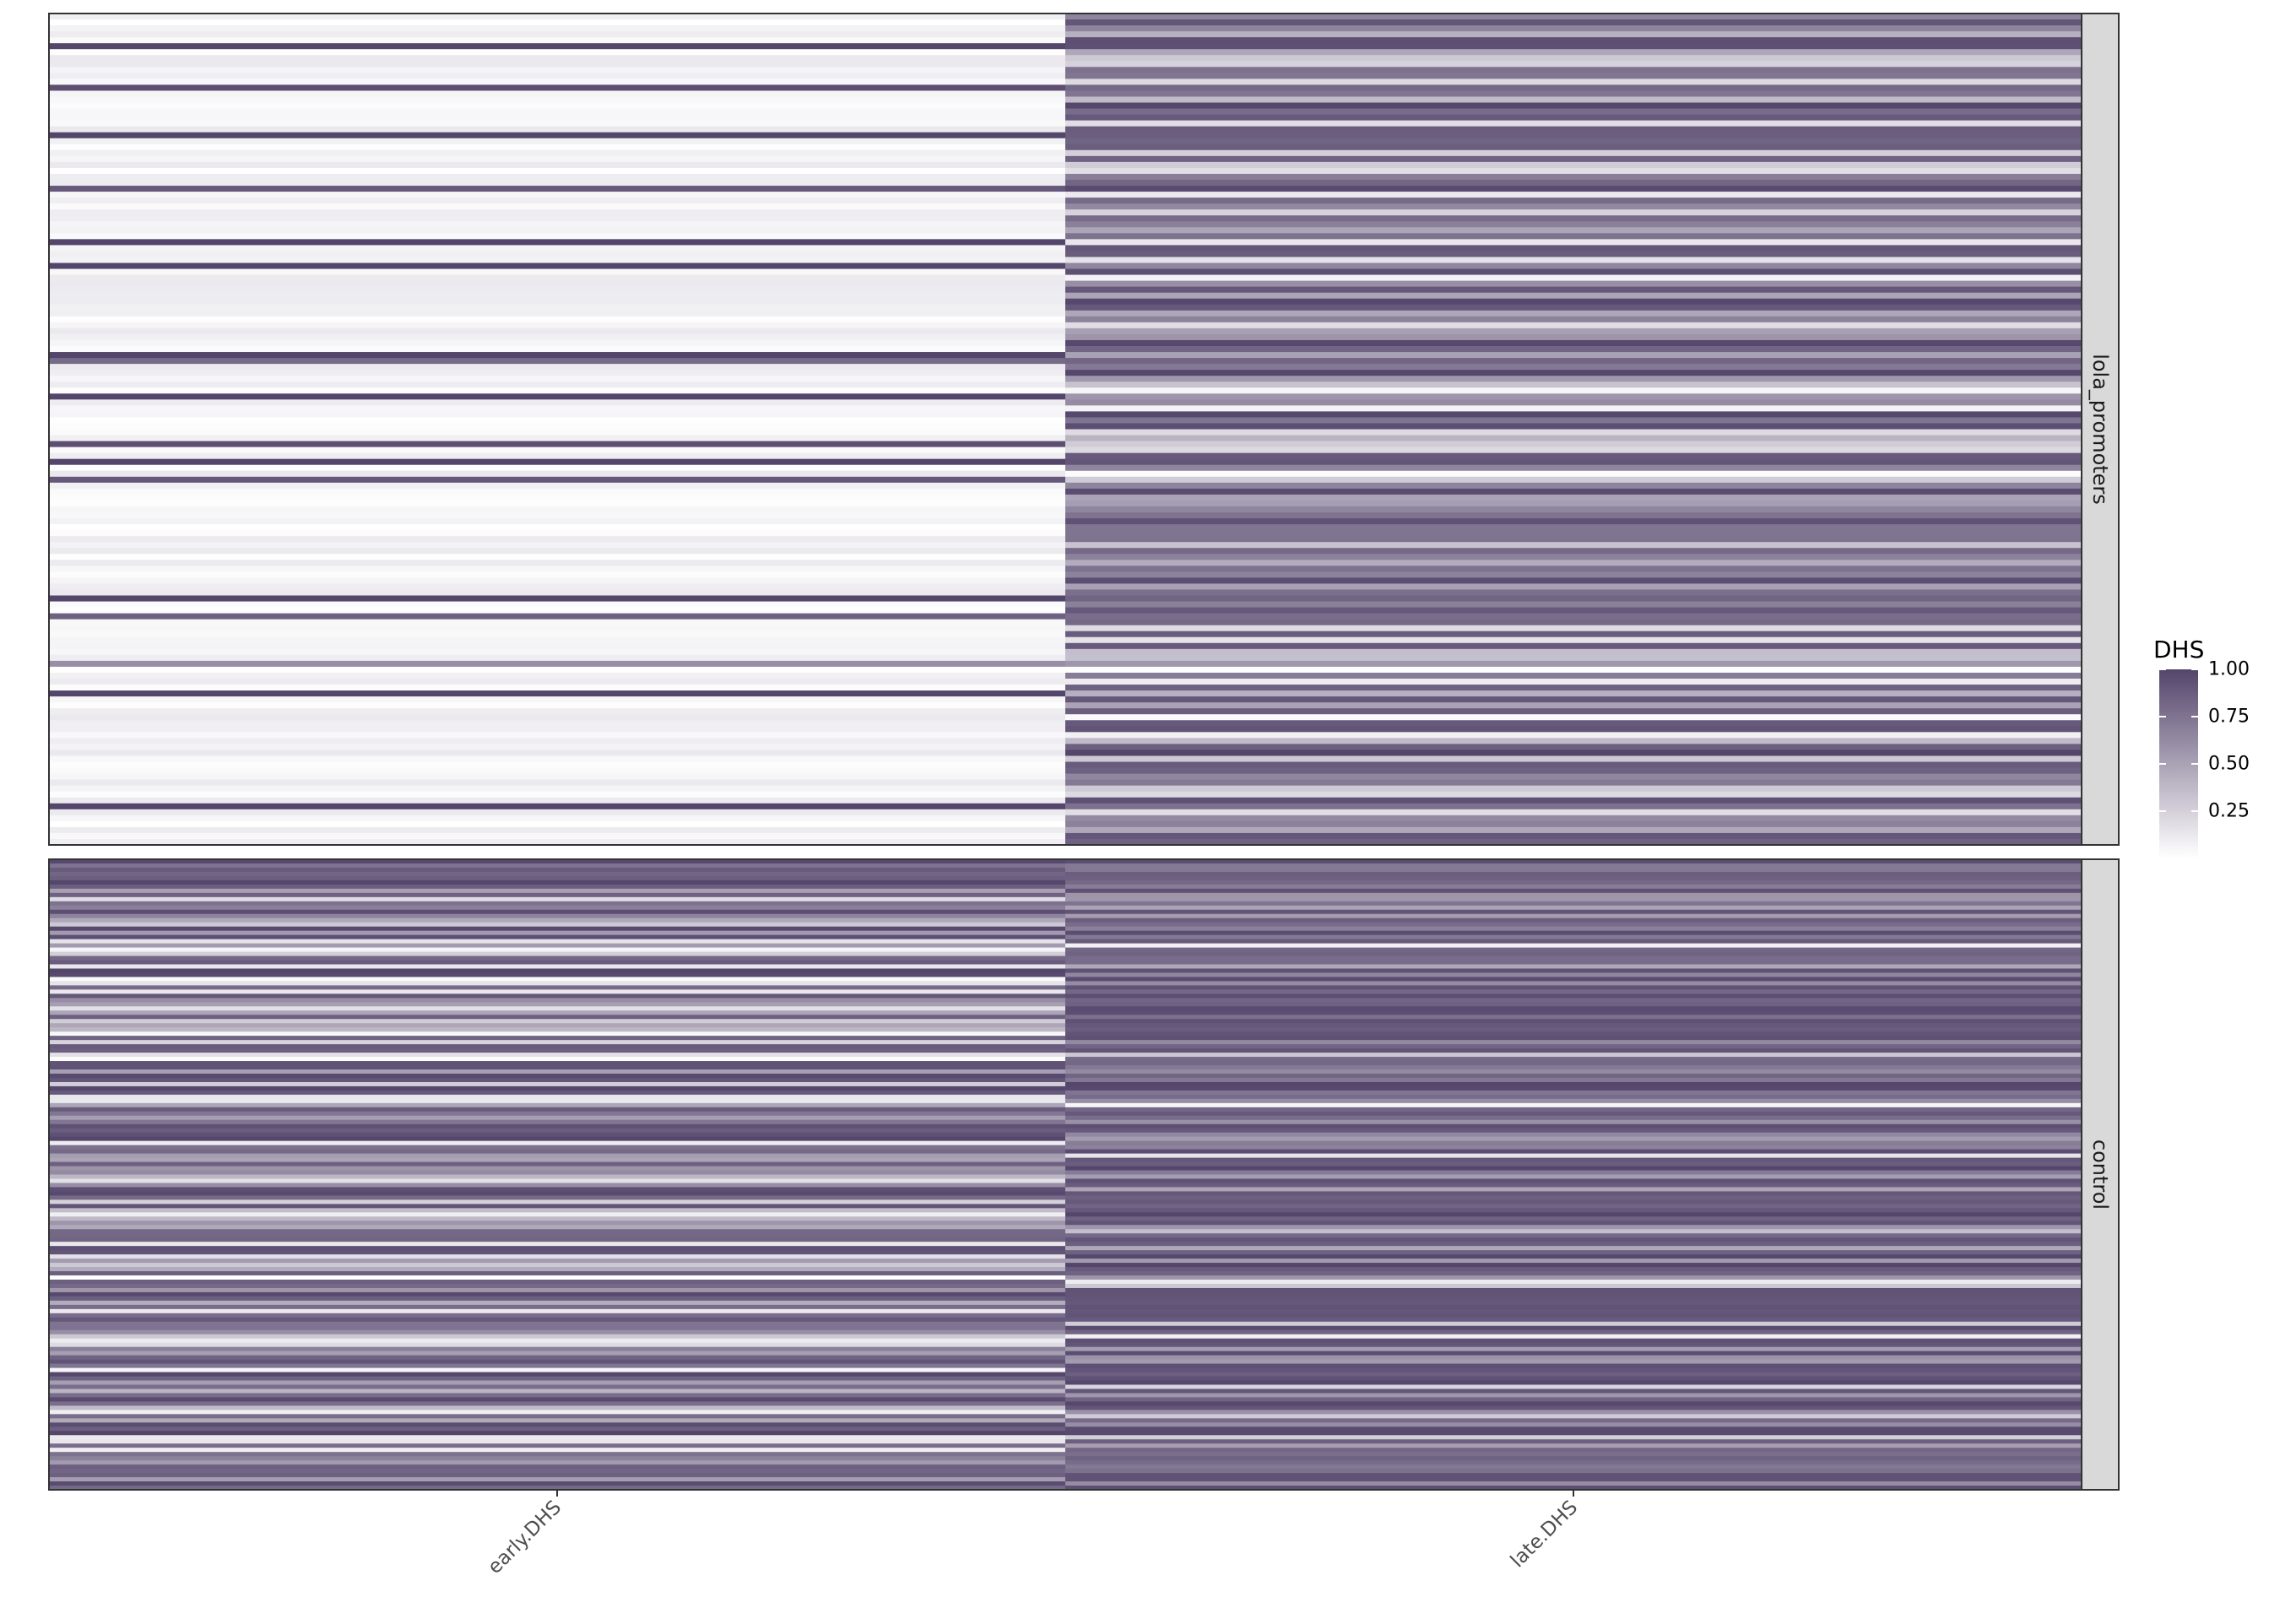 The width and height of the screenshot is (2269, 1624). I want to click on heatmap-cell-lola_promoters-early.DHS-22, so click(557, 147).